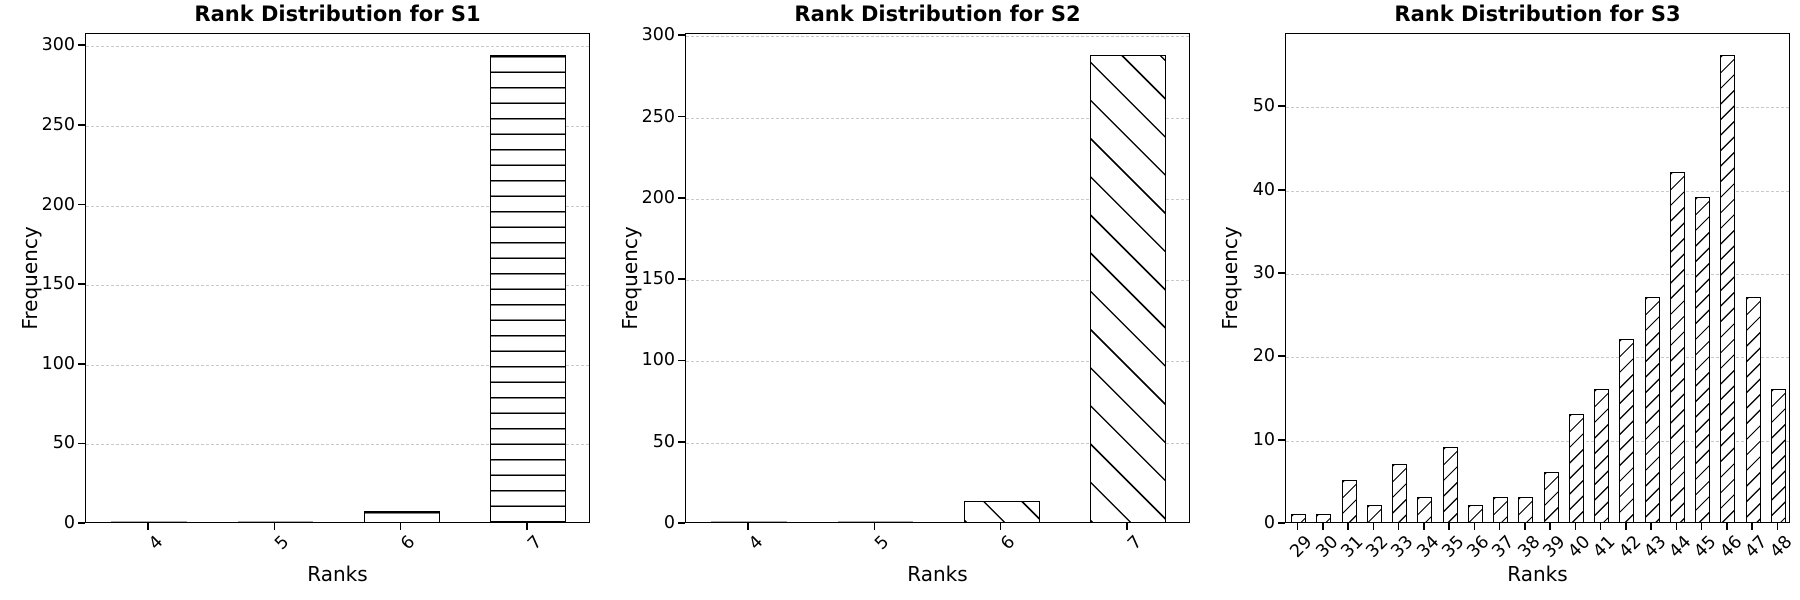  What do you see at coordinates (937, 574) in the screenshot?
I see `x-axis-label: Ranks` at bounding box center [937, 574].